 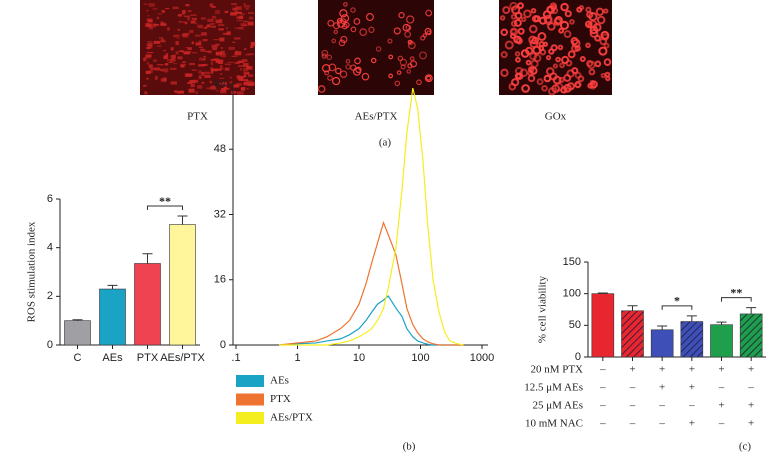 I want to click on condition-sign: –, so click(x=750, y=388).